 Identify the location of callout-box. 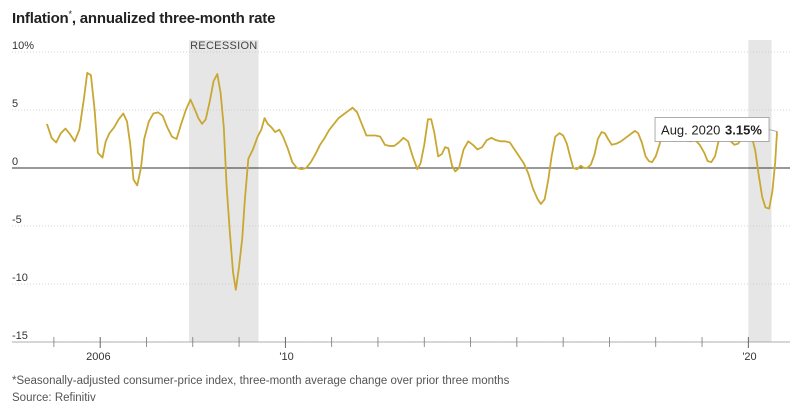
(712, 129).